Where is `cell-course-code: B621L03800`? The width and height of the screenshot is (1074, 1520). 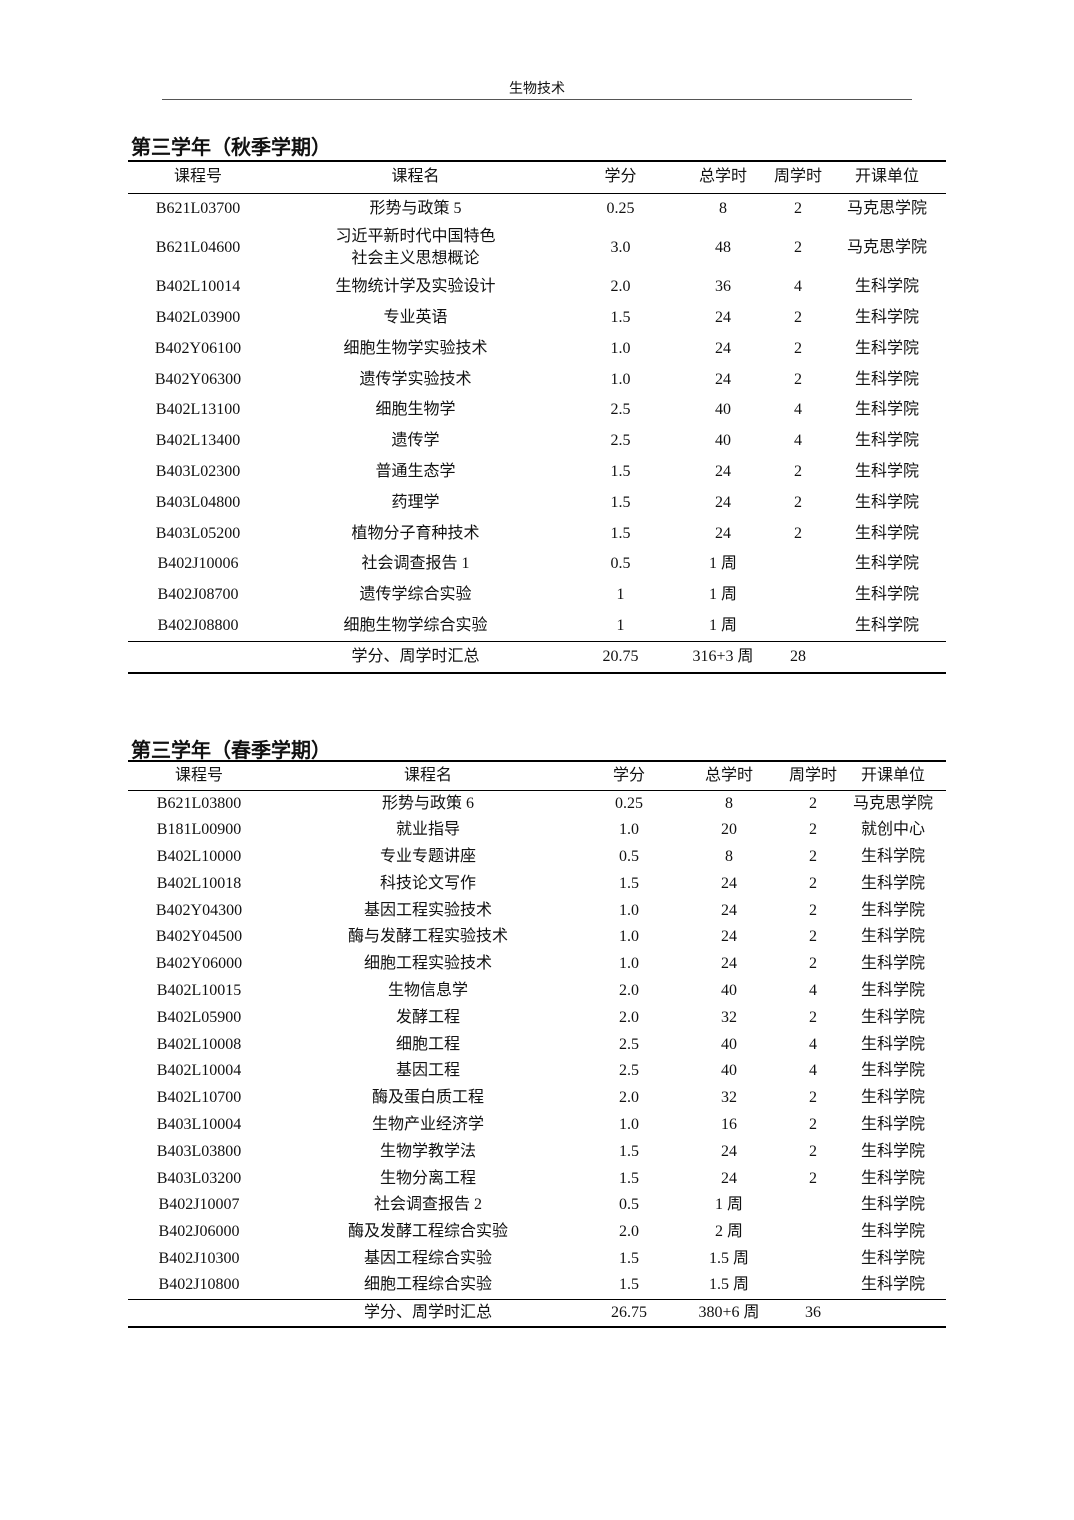
cell-course-code: B621L03800 is located at coordinates (199, 803).